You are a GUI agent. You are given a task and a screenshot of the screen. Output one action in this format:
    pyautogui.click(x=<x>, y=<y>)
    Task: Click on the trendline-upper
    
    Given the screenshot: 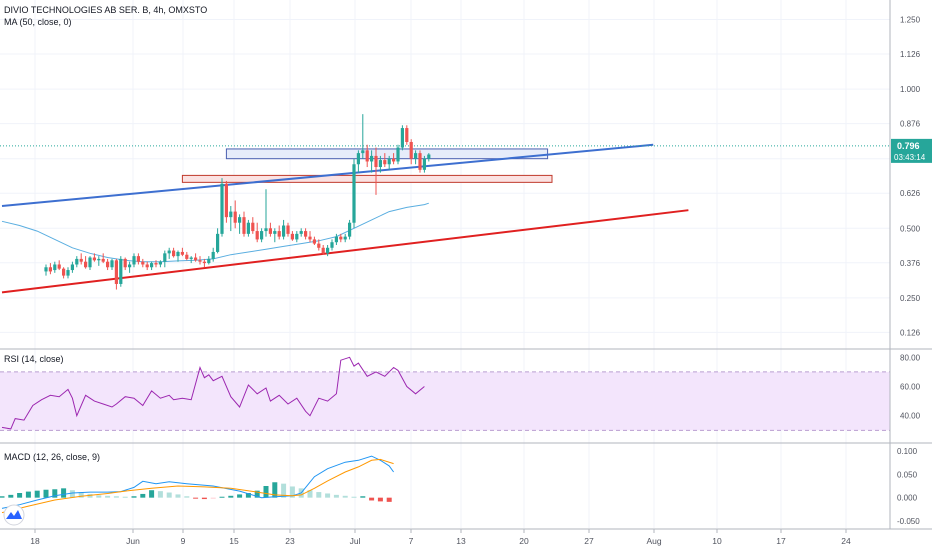 What is the action you would take?
    pyautogui.click(x=327, y=175)
    